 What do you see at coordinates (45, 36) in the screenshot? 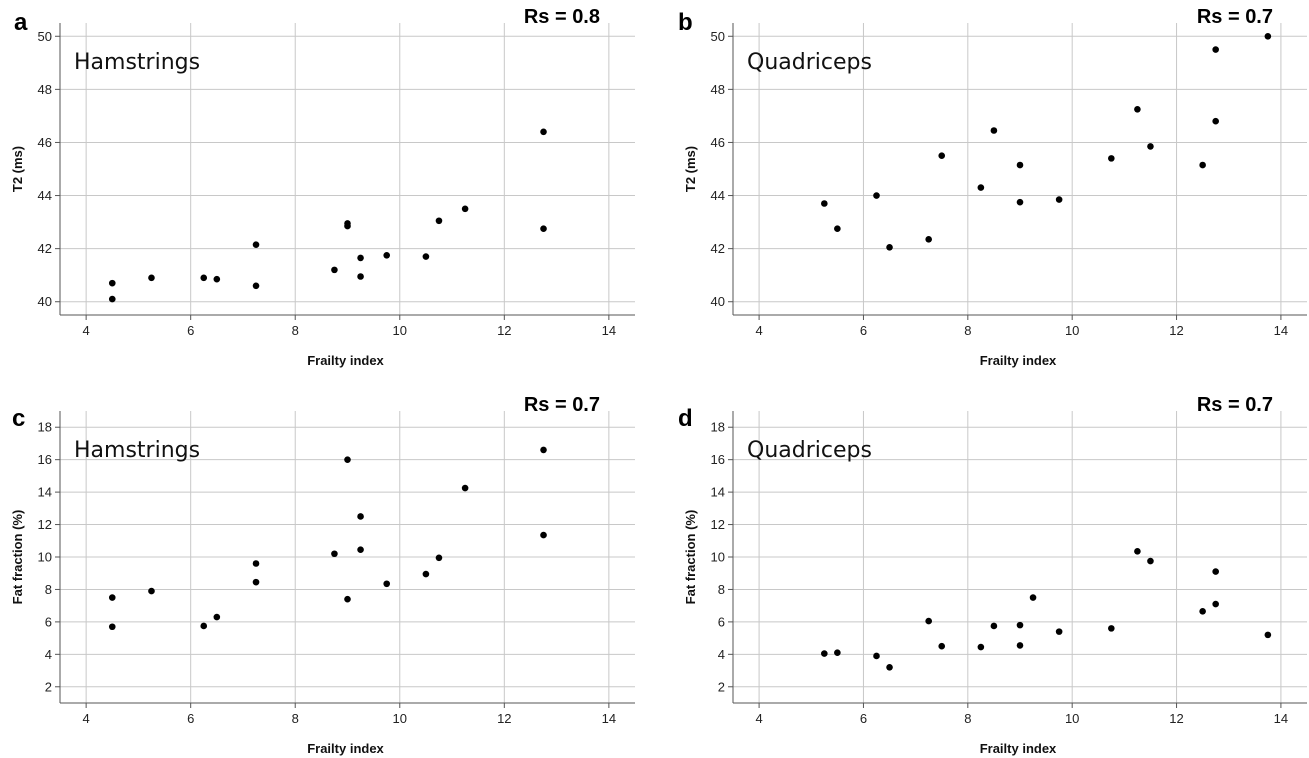
I see `y-tick-label: 50` at bounding box center [45, 36].